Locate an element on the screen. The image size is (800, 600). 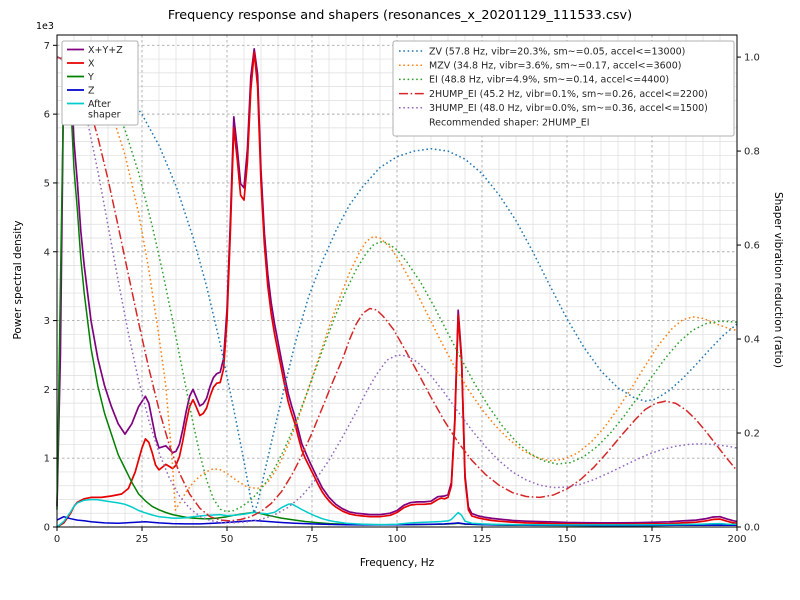
recommended-shaper-label: Recommended shaper: 2HUMP_EI is located at coordinates (509, 122).